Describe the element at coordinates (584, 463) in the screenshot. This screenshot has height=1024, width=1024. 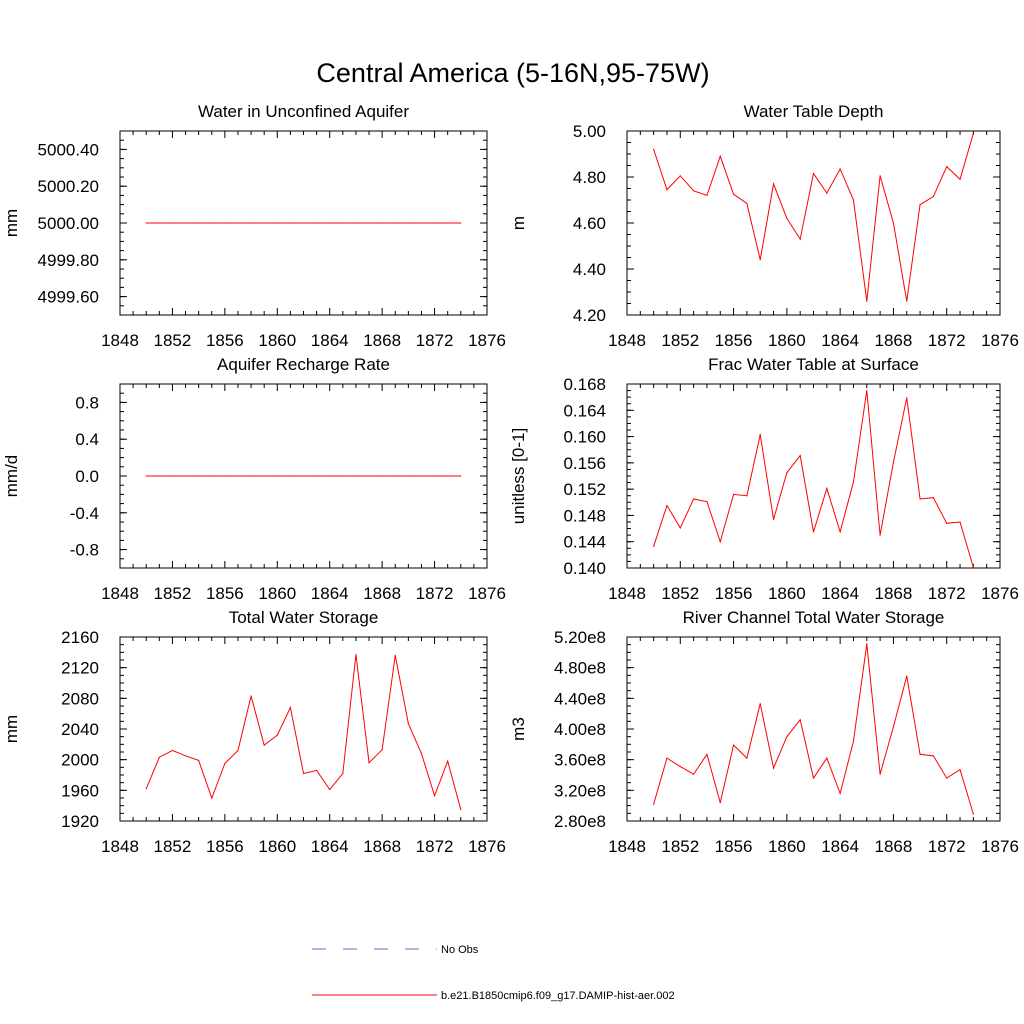
I see `y-tick-label: 0.156` at that location.